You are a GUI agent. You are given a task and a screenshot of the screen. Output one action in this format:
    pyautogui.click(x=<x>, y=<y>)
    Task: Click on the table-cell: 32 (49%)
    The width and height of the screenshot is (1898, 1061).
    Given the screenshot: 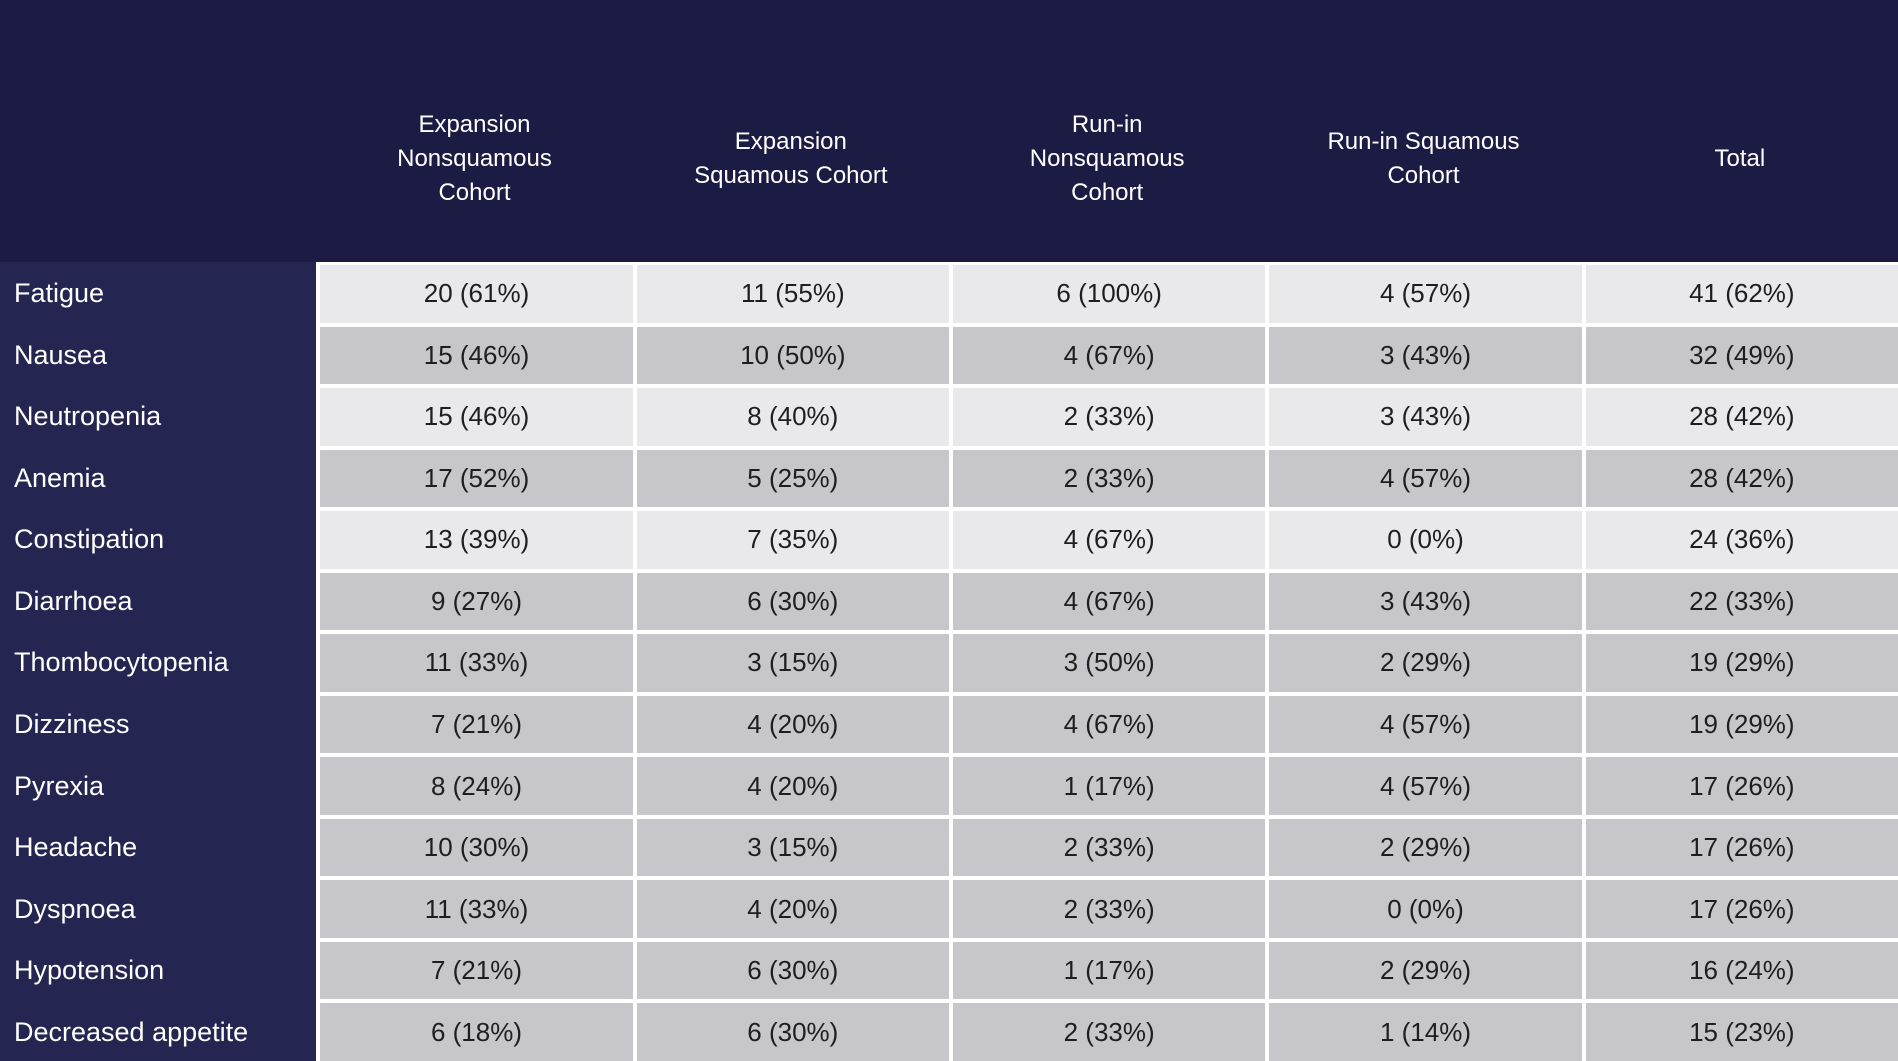 What is the action you would take?
    pyautogui.click(x=1741, y=355)
    